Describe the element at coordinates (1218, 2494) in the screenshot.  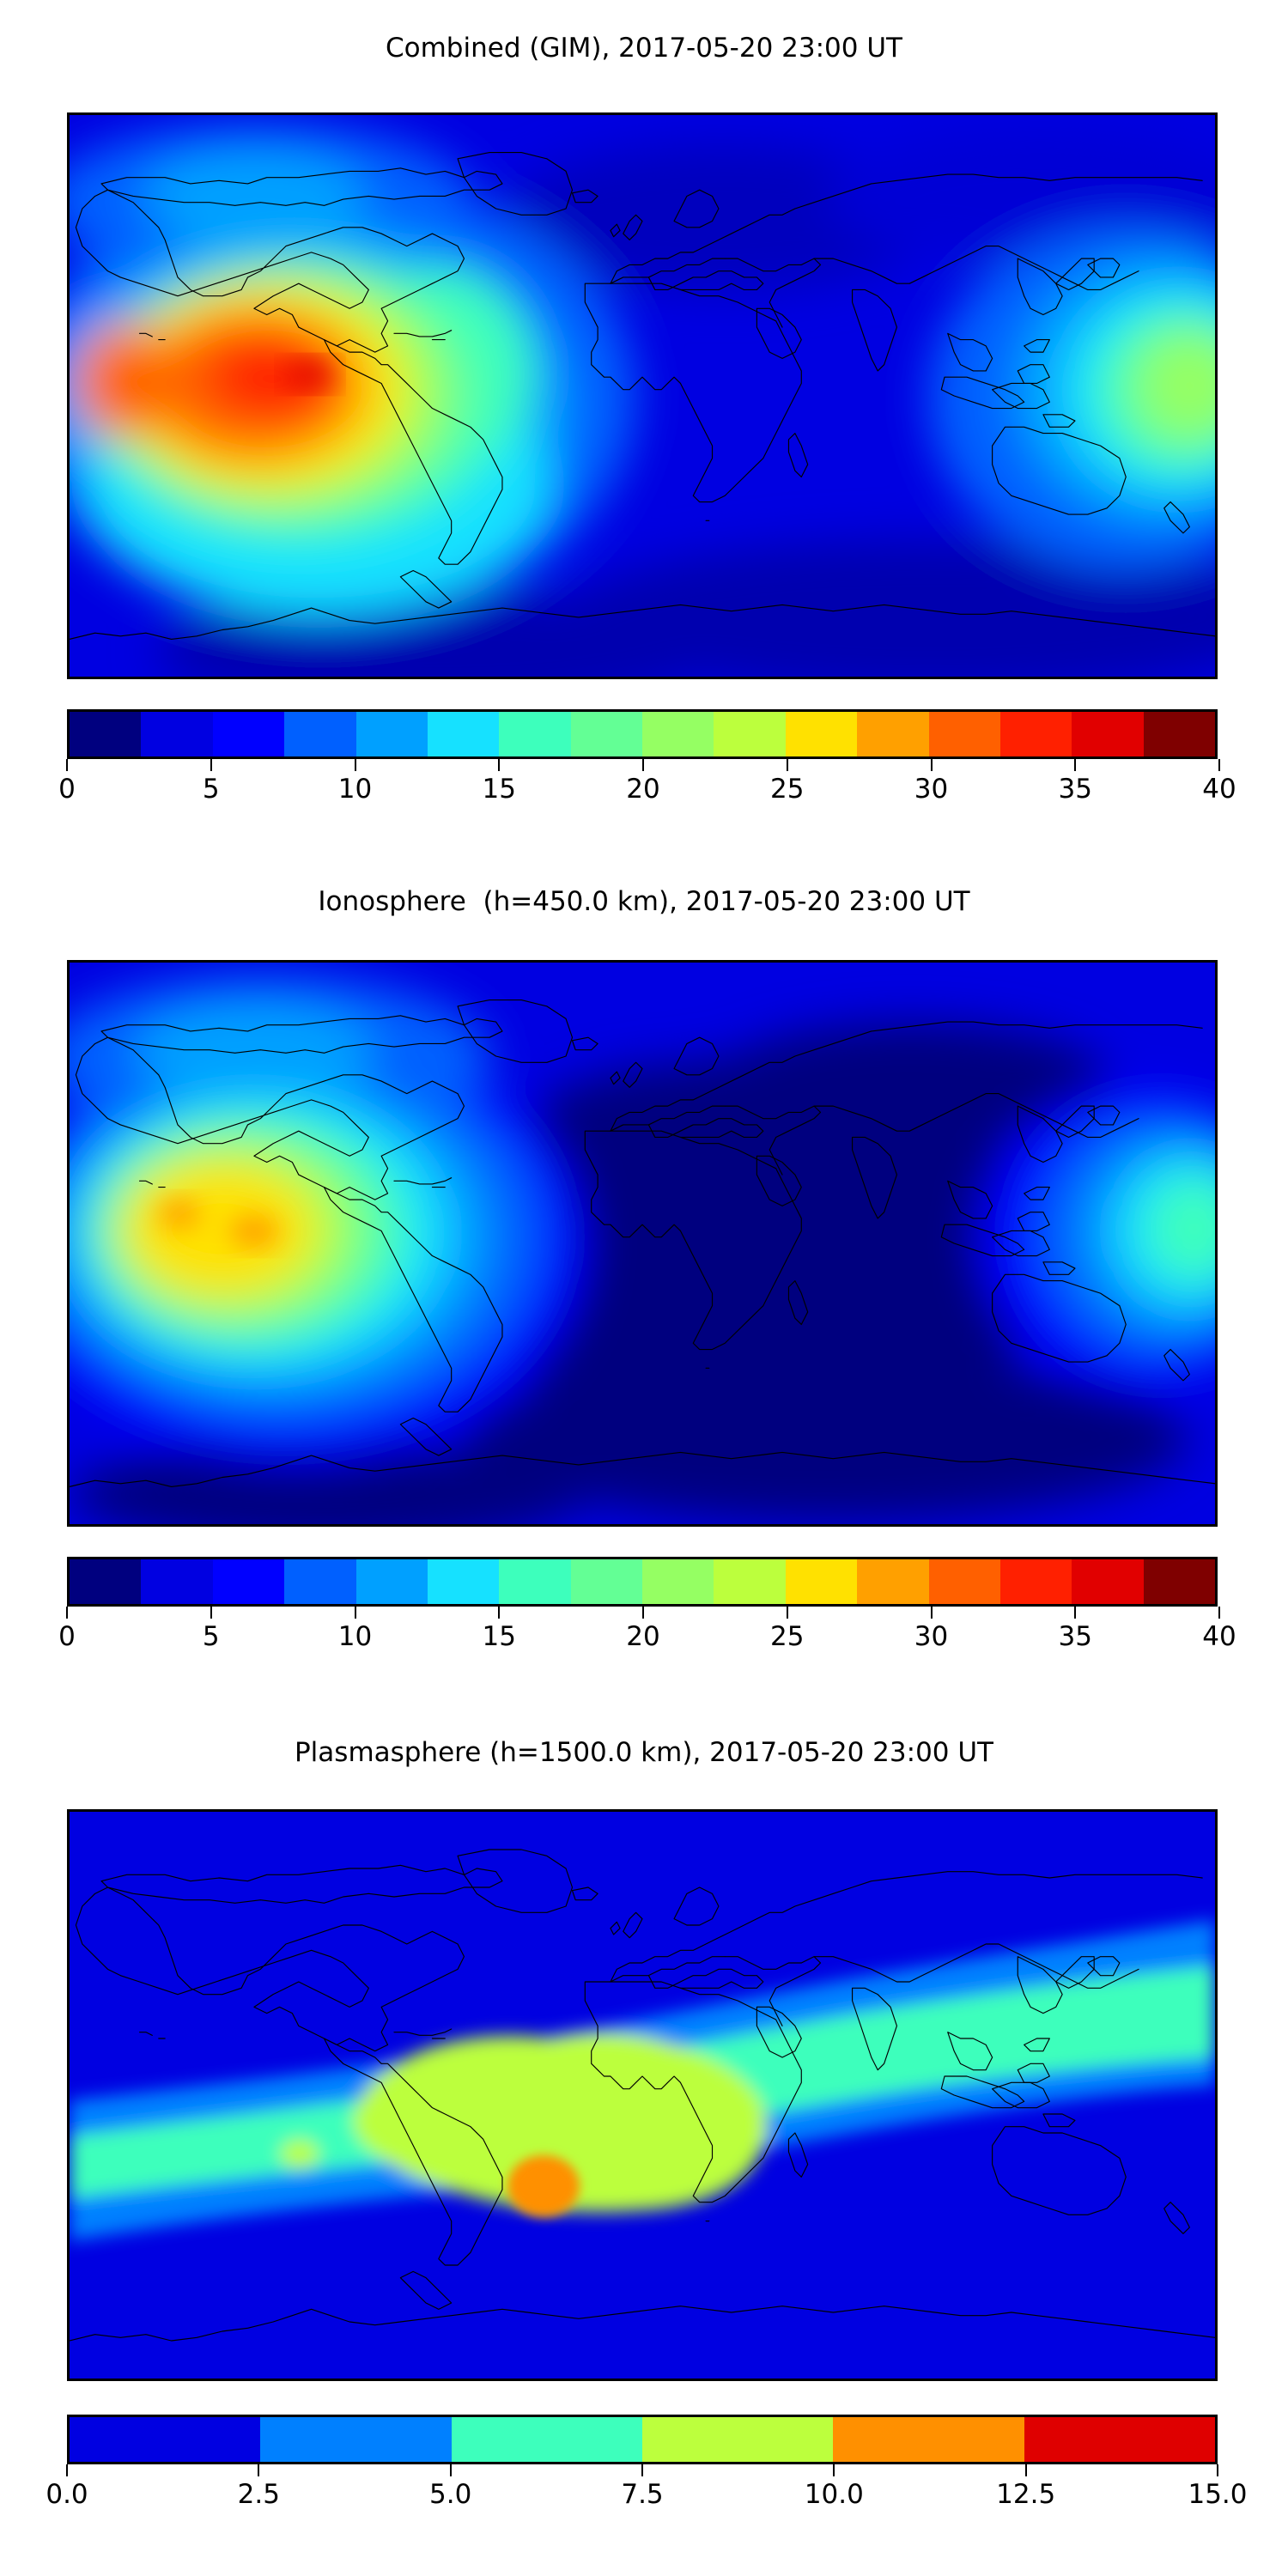
I see `cbar-label: 15.0` at that location.